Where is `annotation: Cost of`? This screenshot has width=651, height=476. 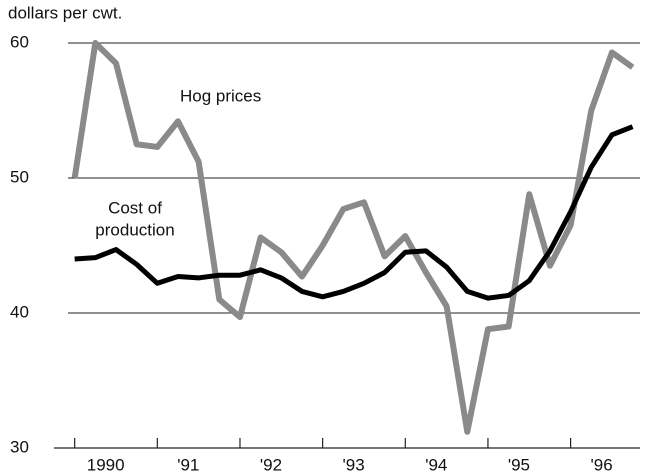
annotation: Cost of is located at coordinates (135, 207).